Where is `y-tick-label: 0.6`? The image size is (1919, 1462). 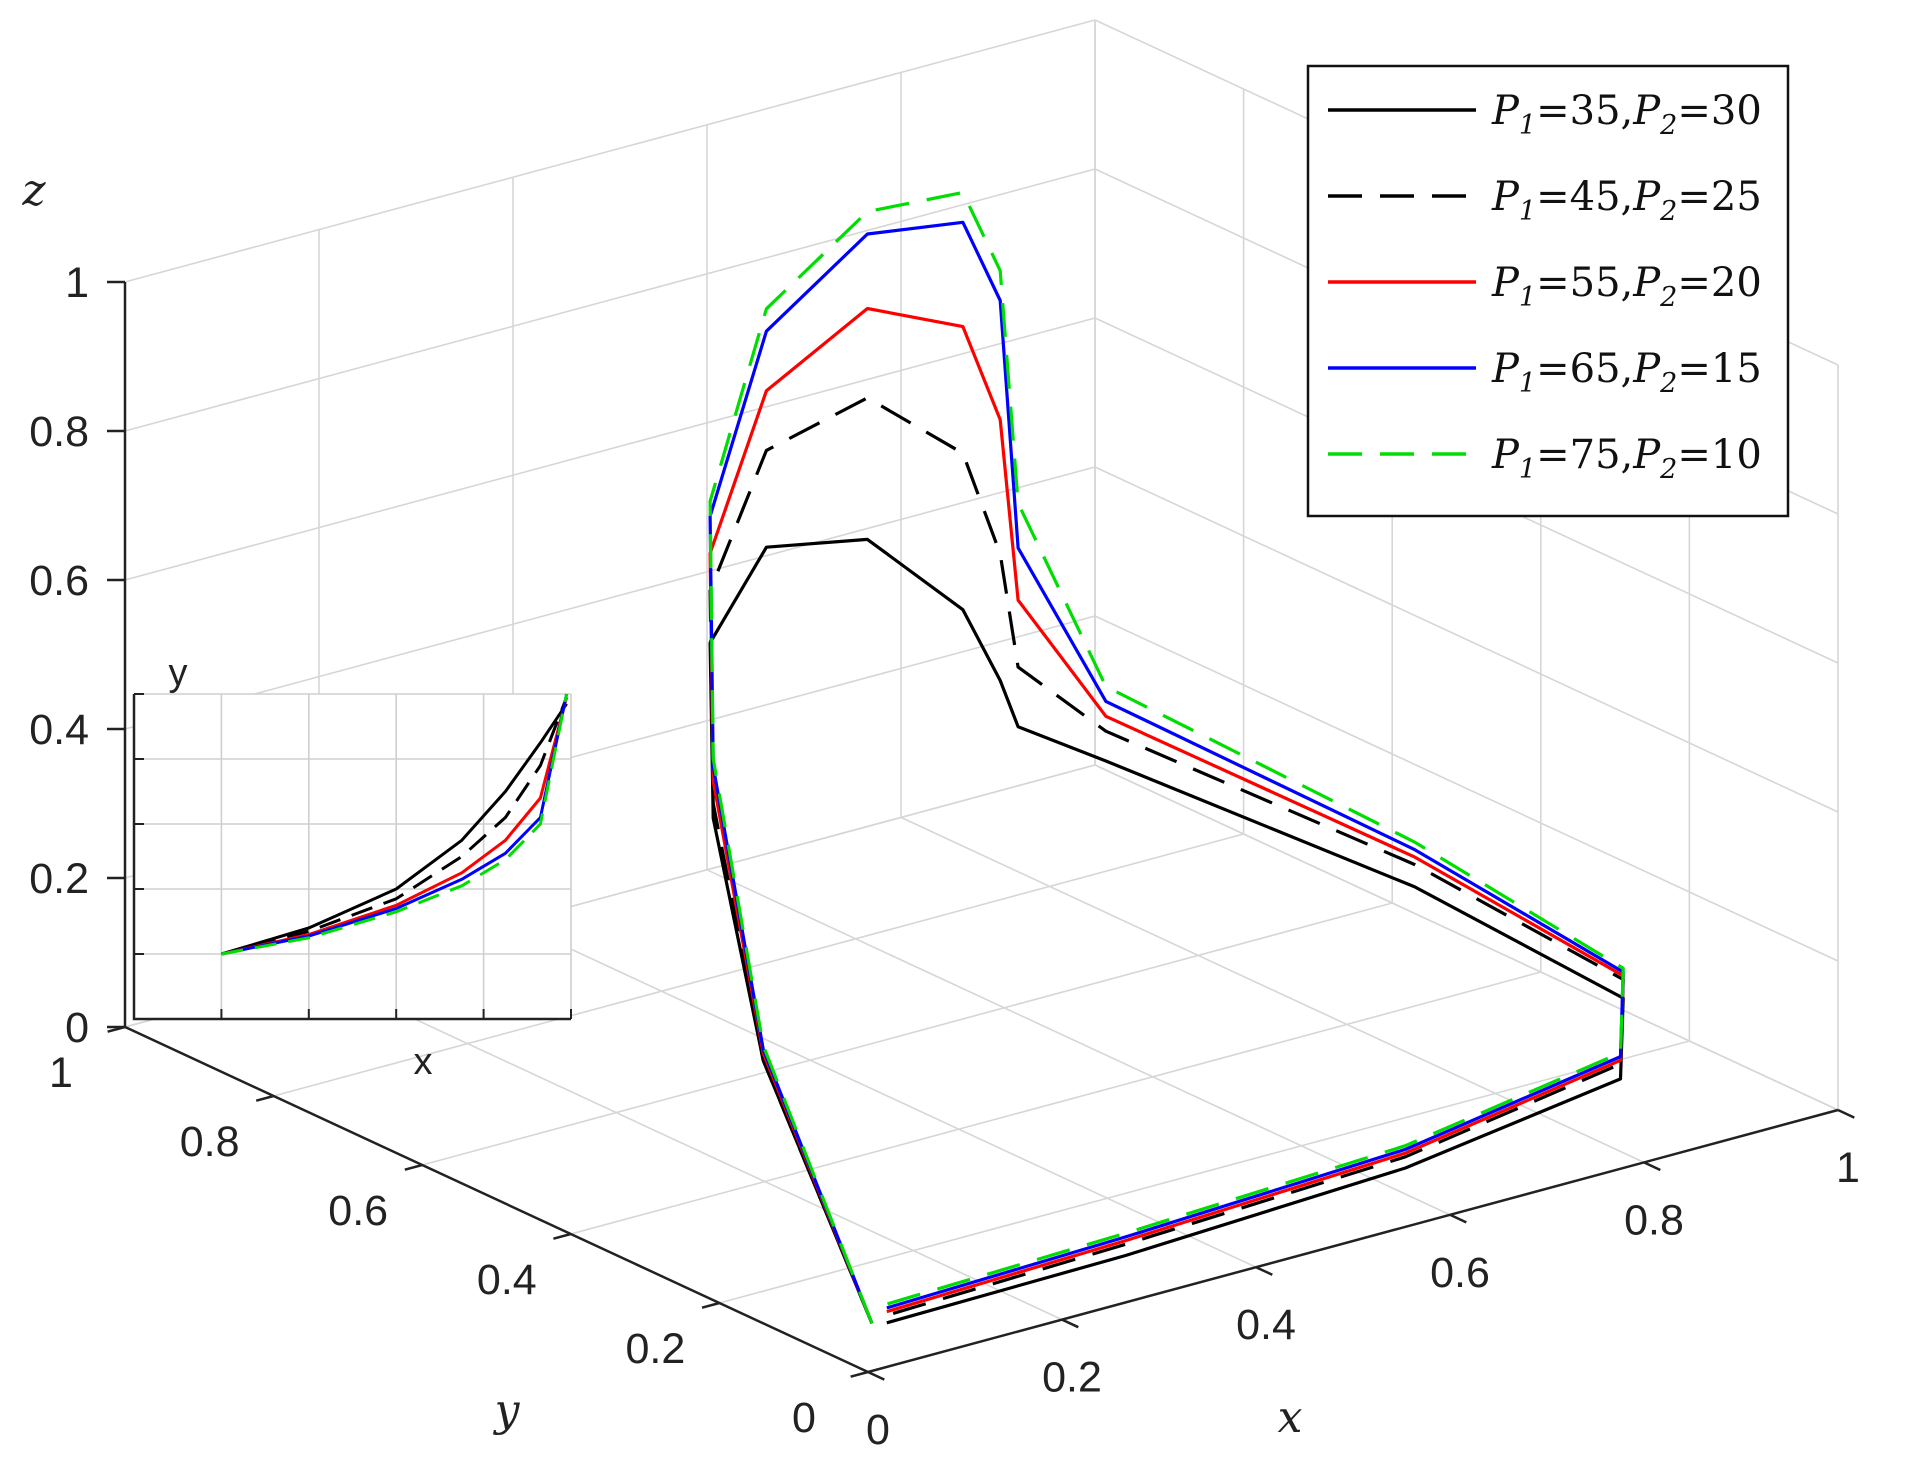
y-tick-label: 0.6 is located at coordinates (358, 1211).